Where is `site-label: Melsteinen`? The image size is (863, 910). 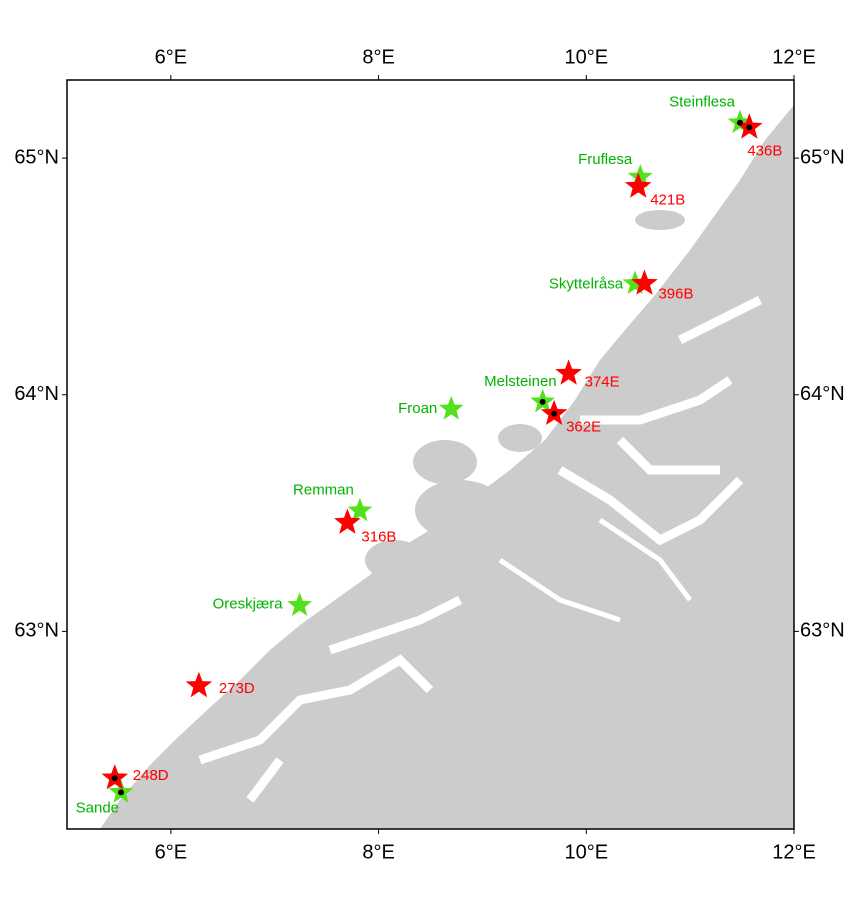
site-label: Melsteinen is located at coordinates (520, 381).